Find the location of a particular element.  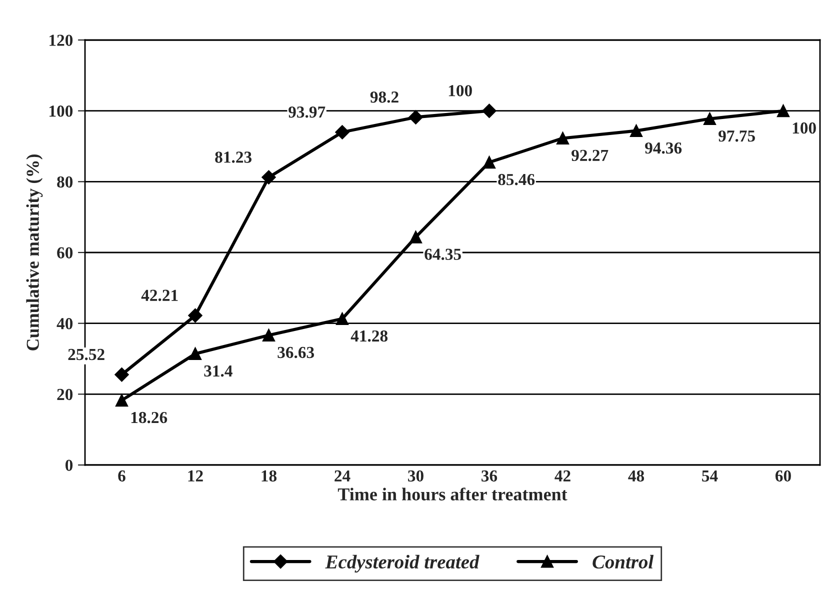

y-tick-label: 60 is located at coordinates (65, 252).